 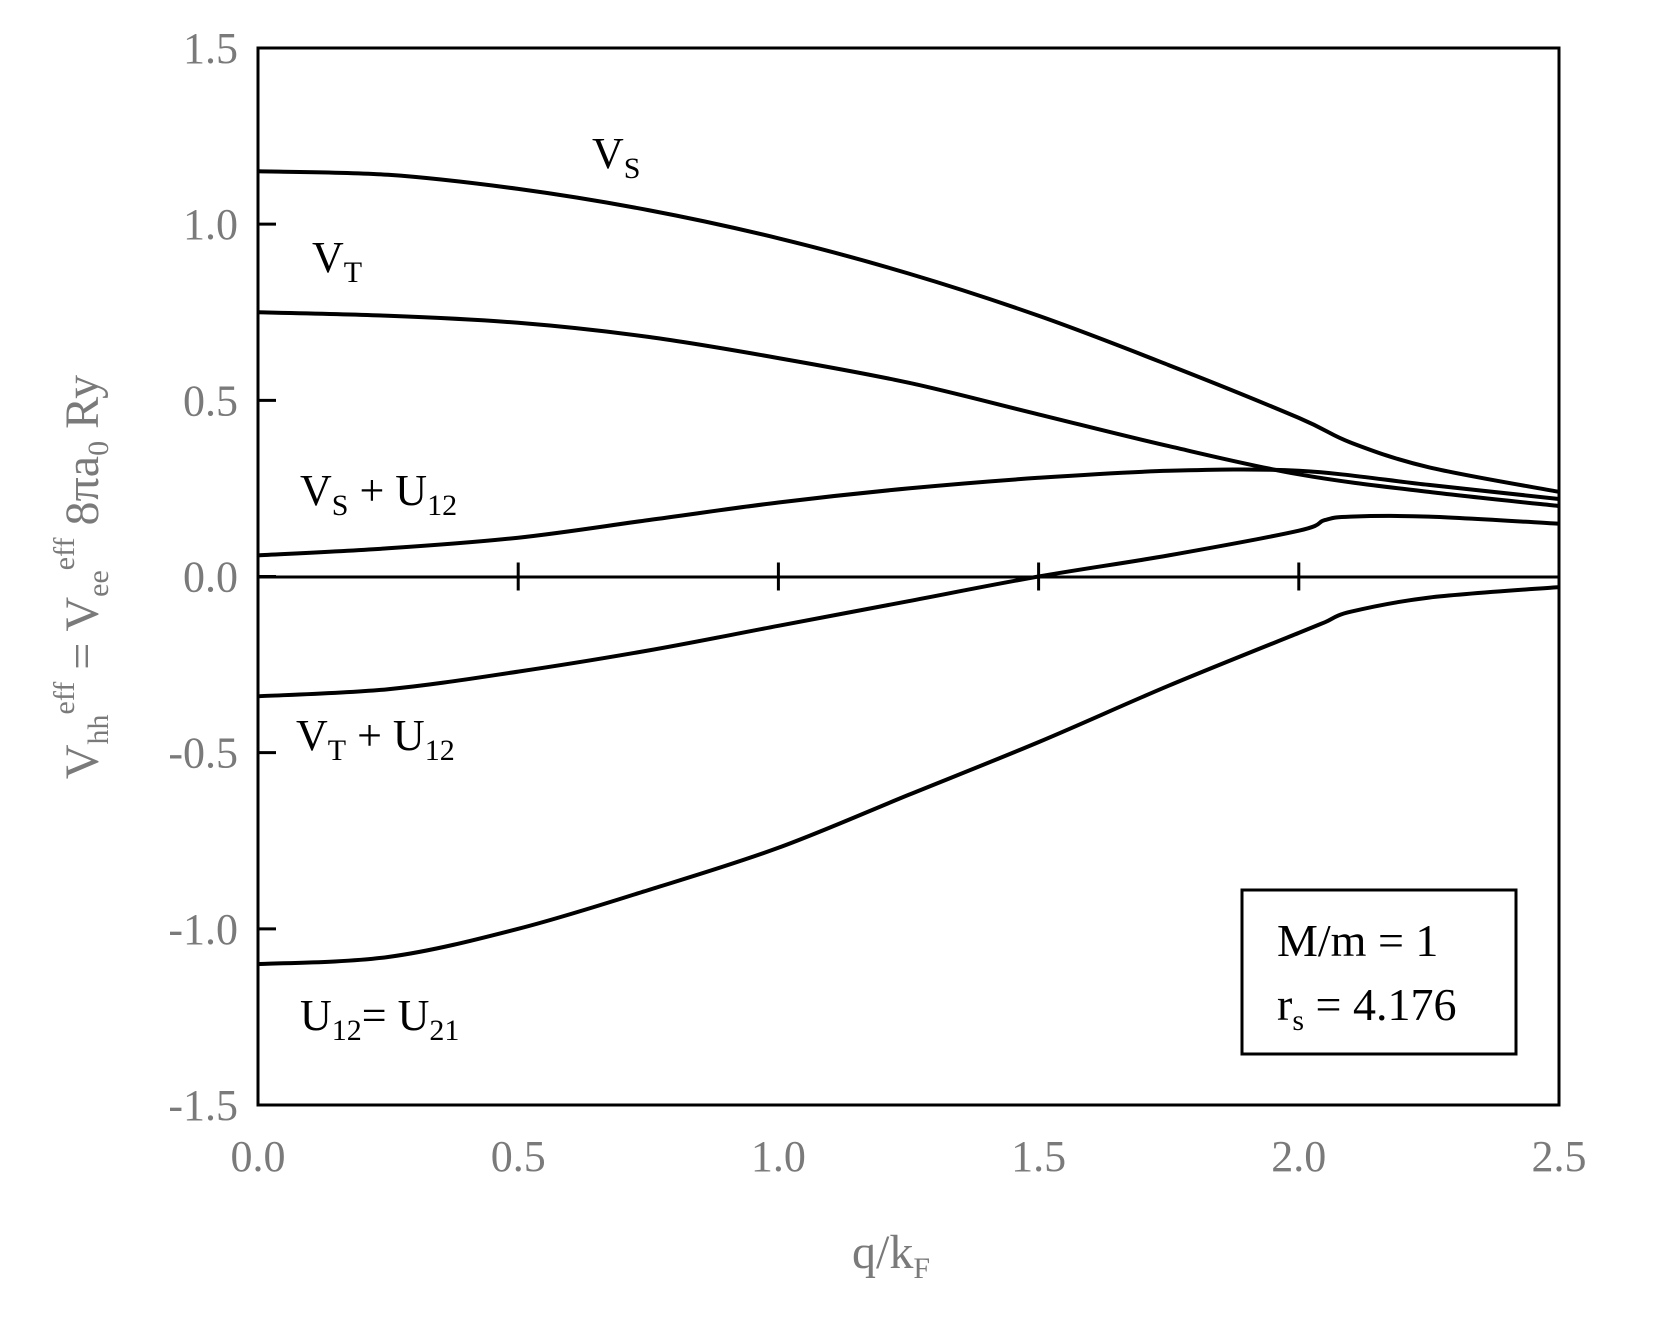 I want to click on x-tick-label: 0.0, so click(x=258, y=1156).